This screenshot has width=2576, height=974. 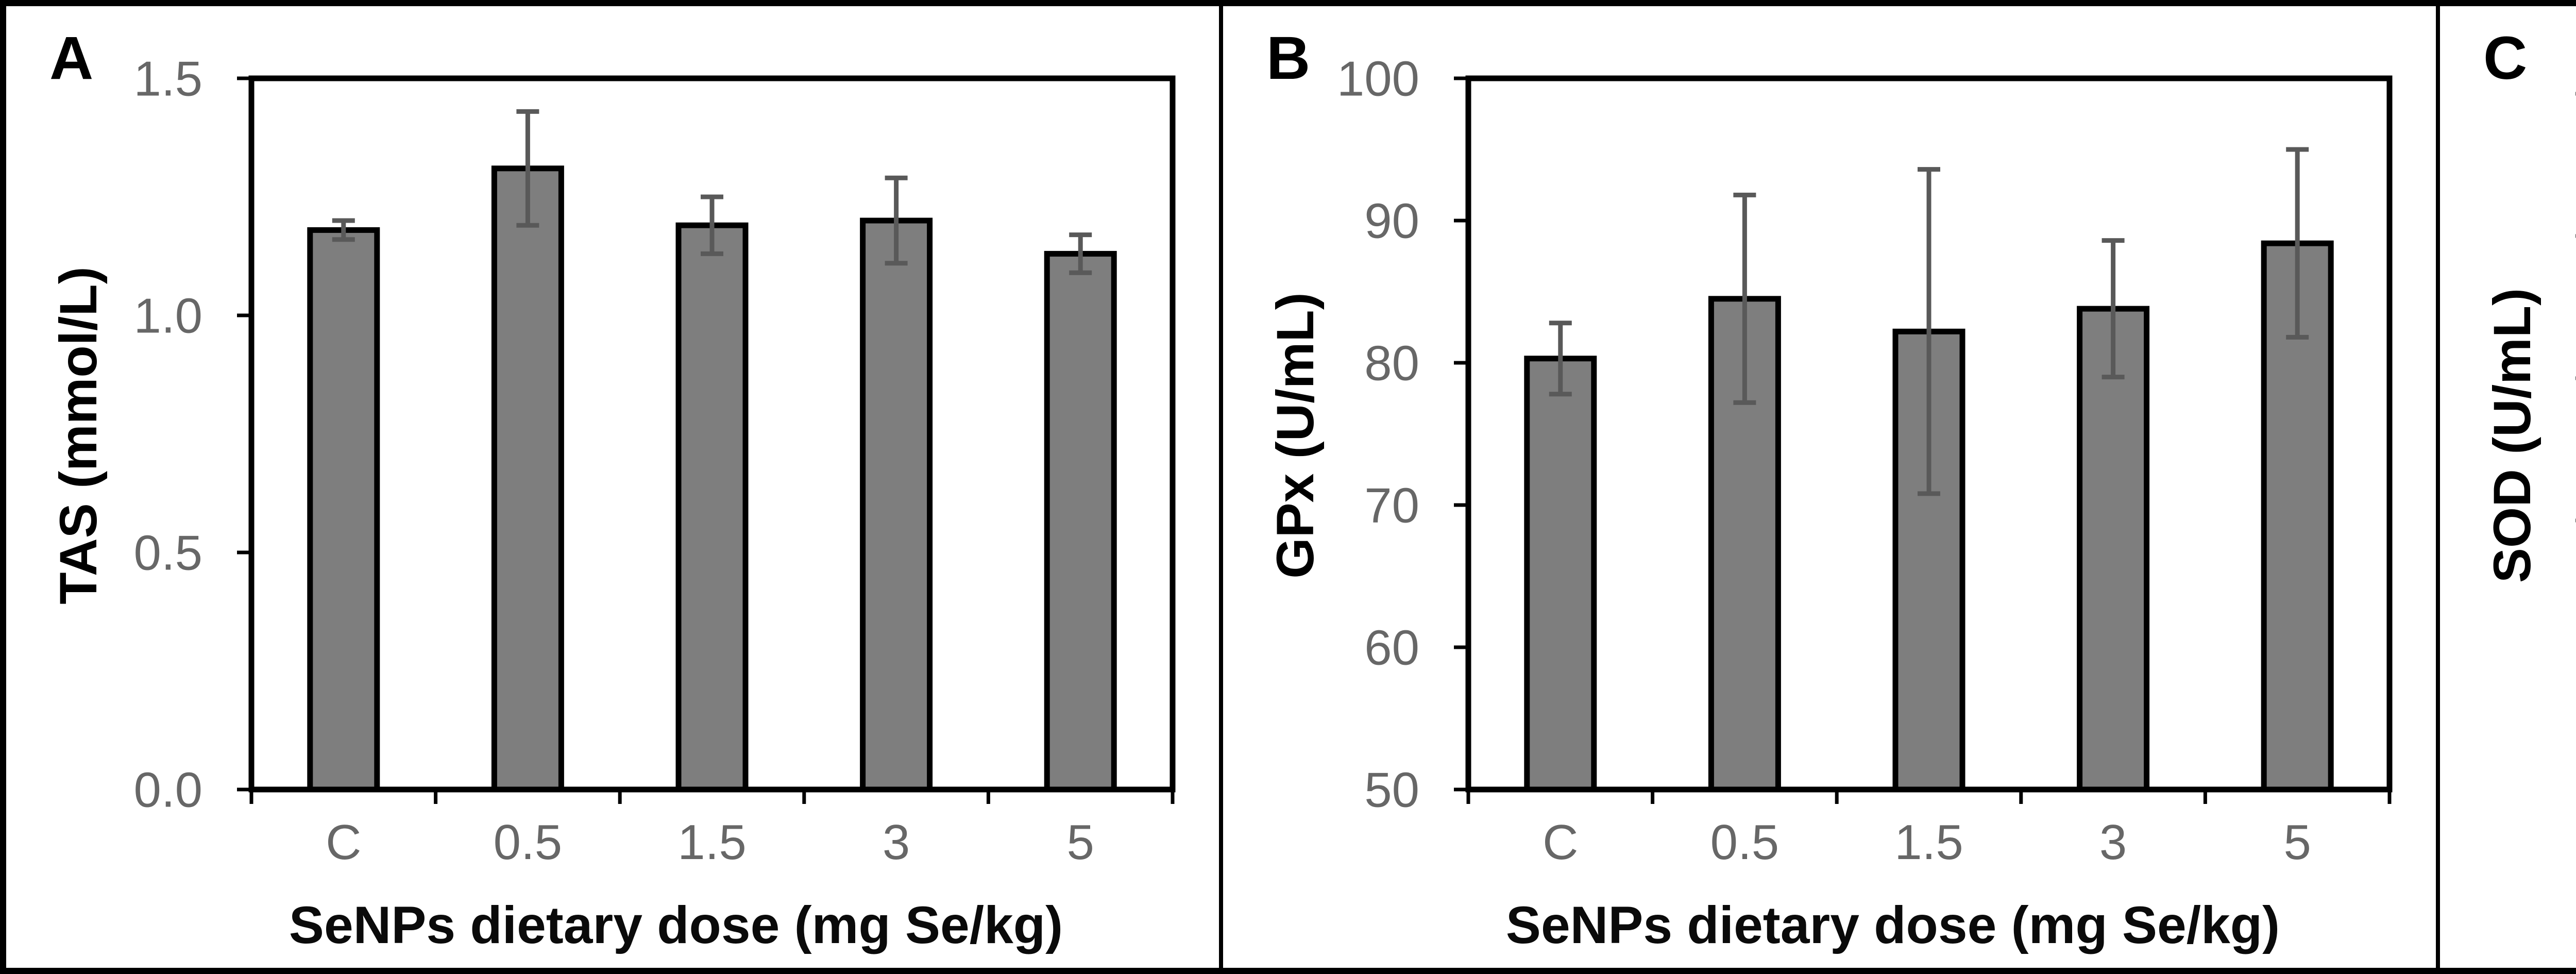 What do you see at coordinates (1391, 790) in the screenshot?
I see `y-tick-label: 50` at bounding box center [1391, 790].